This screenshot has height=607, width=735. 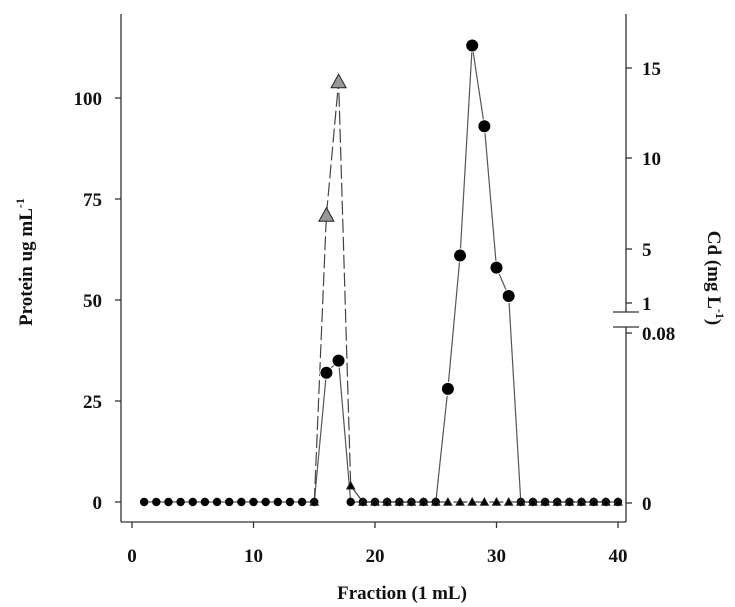 What do you see at coordinates (132, 556) in the screenshot?
I see `x-tick-label: 0` at bounding box center [132, 556].